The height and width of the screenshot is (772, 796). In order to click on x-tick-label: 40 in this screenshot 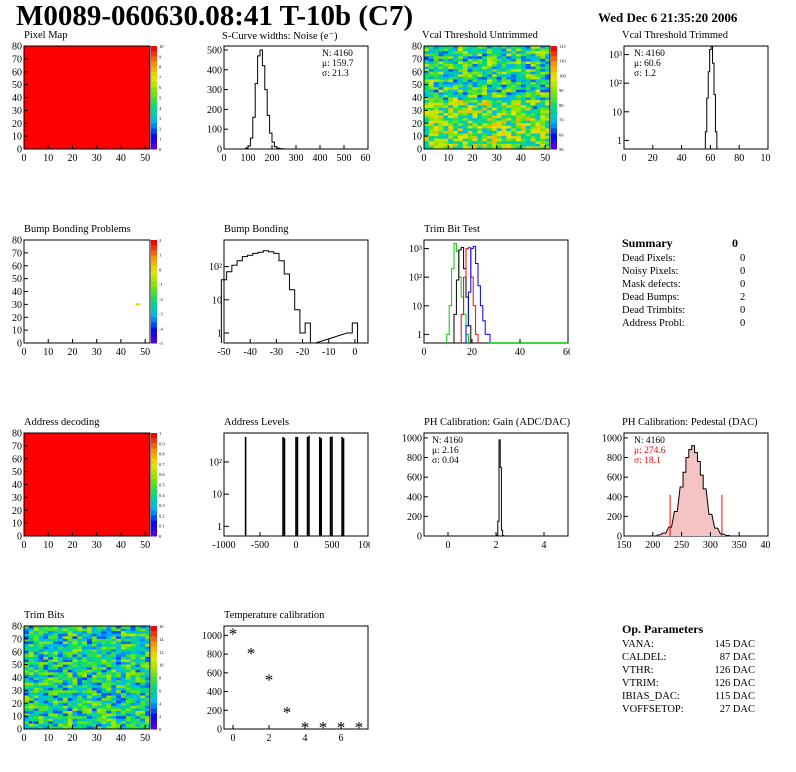, I will do `click(121, 352)`.